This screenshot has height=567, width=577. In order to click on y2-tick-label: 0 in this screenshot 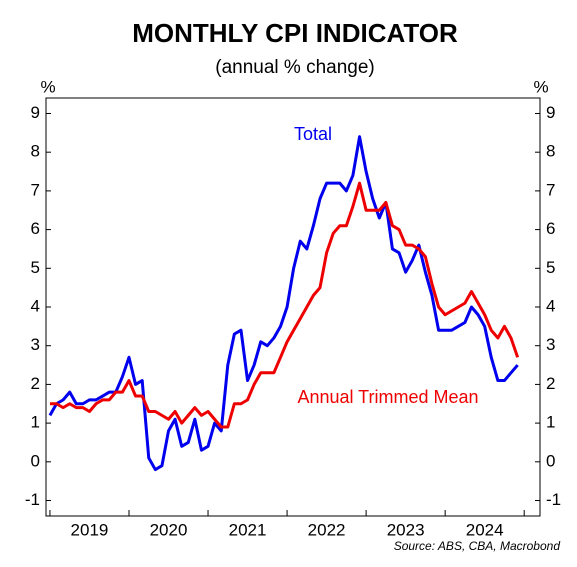, I will do `click(550, 460)`.